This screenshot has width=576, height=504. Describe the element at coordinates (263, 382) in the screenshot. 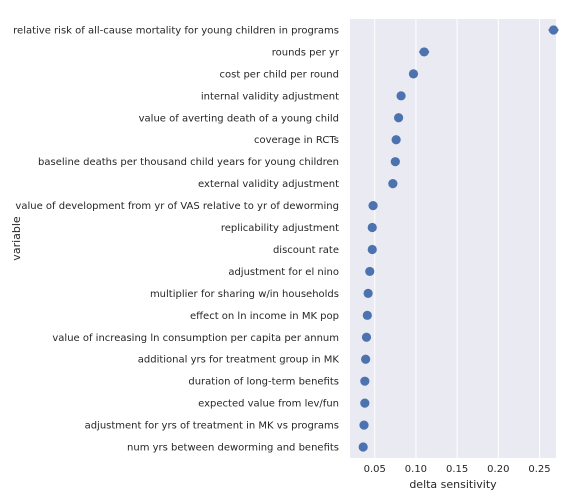

I see `y-tick-label: duration of long-term benefits` at that location.